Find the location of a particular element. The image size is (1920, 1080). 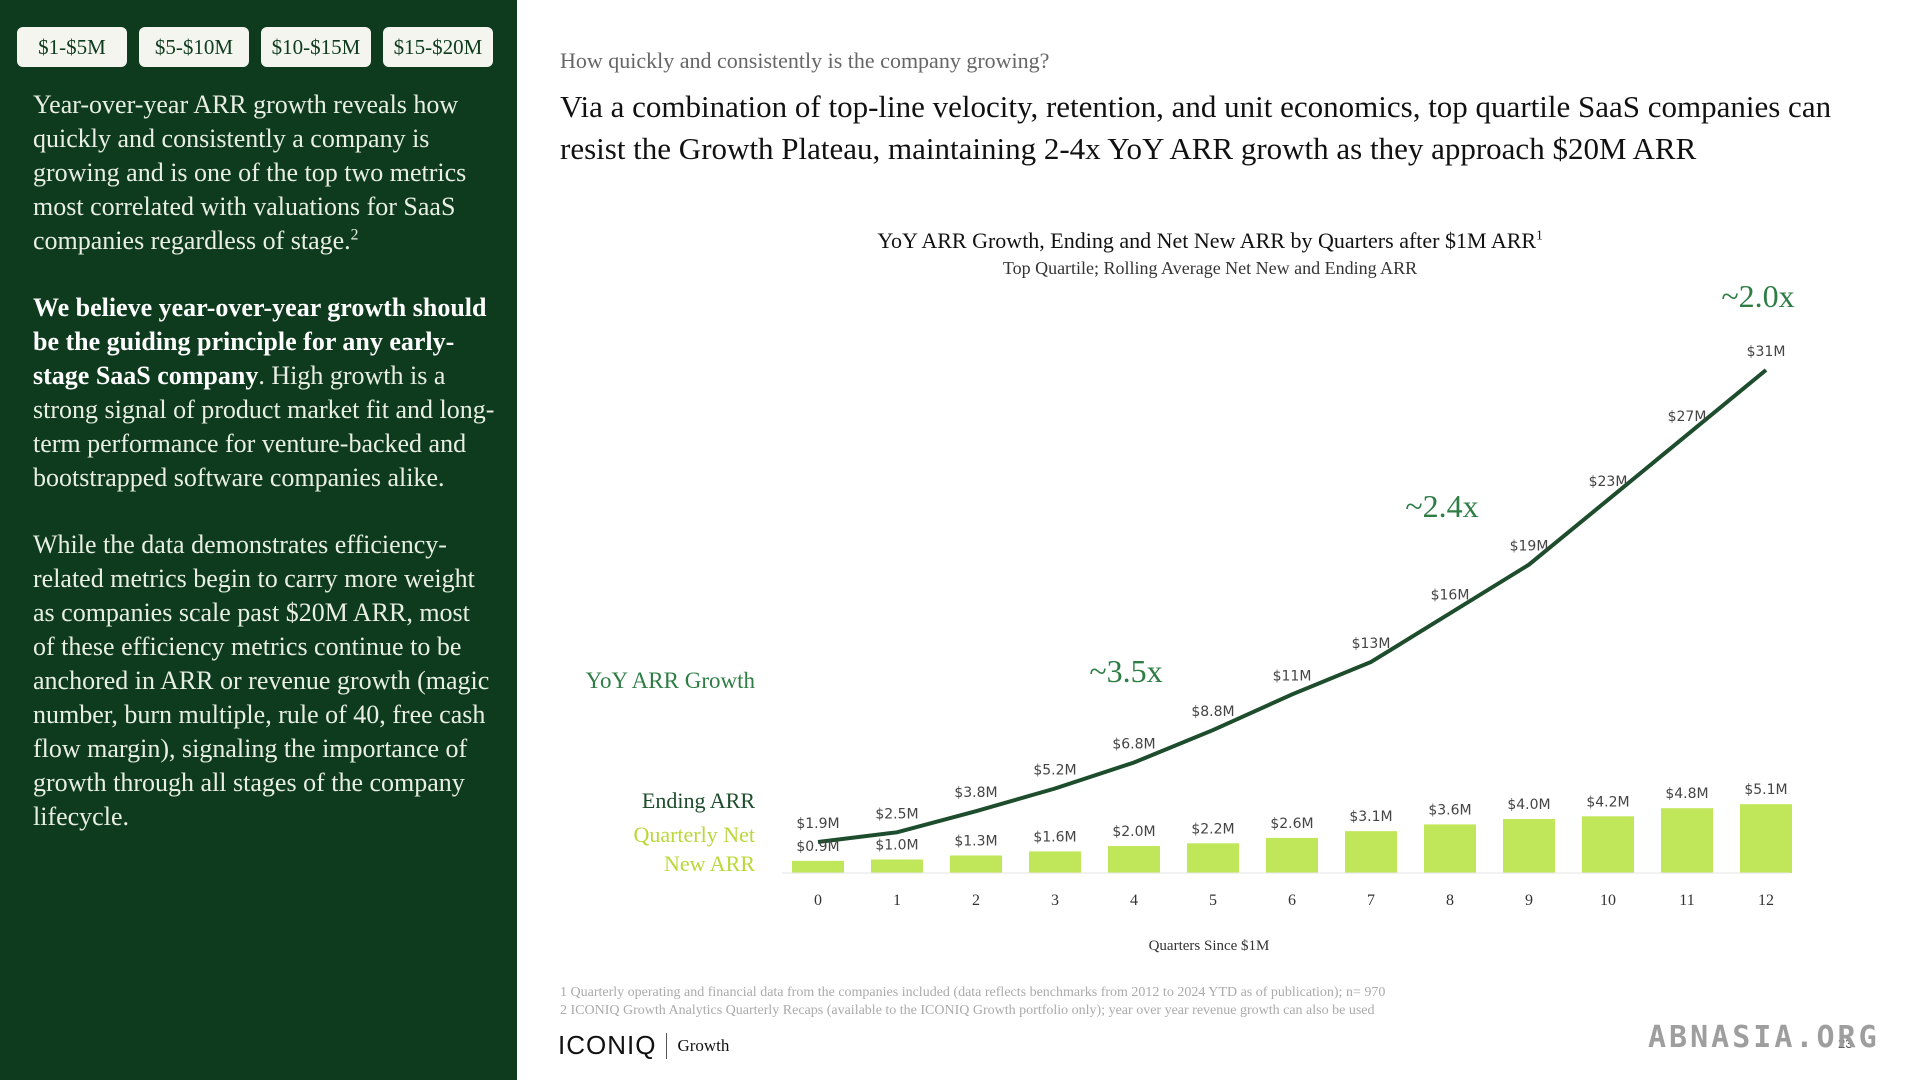

ending-arr-label: $23M is located at coordinates (1608, 482).